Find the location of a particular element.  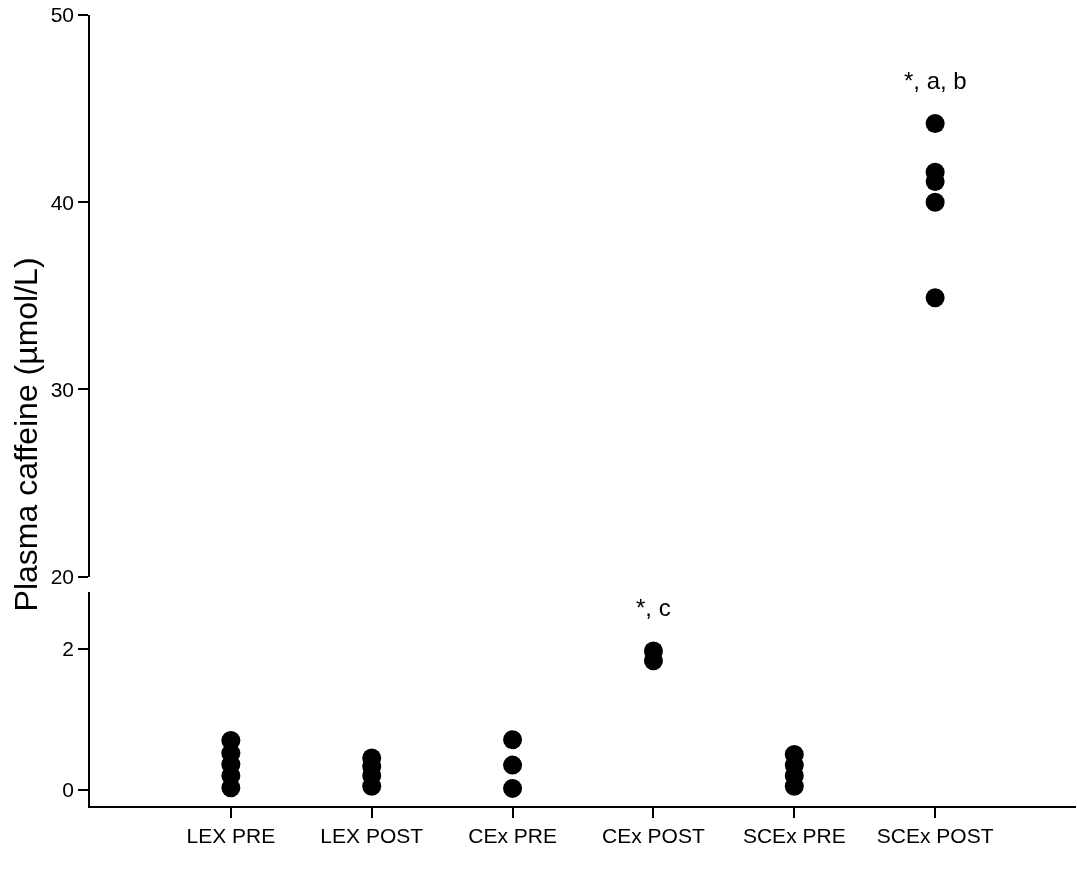

x-tick-label: LEX PRE is located at coordinates (231, 836).